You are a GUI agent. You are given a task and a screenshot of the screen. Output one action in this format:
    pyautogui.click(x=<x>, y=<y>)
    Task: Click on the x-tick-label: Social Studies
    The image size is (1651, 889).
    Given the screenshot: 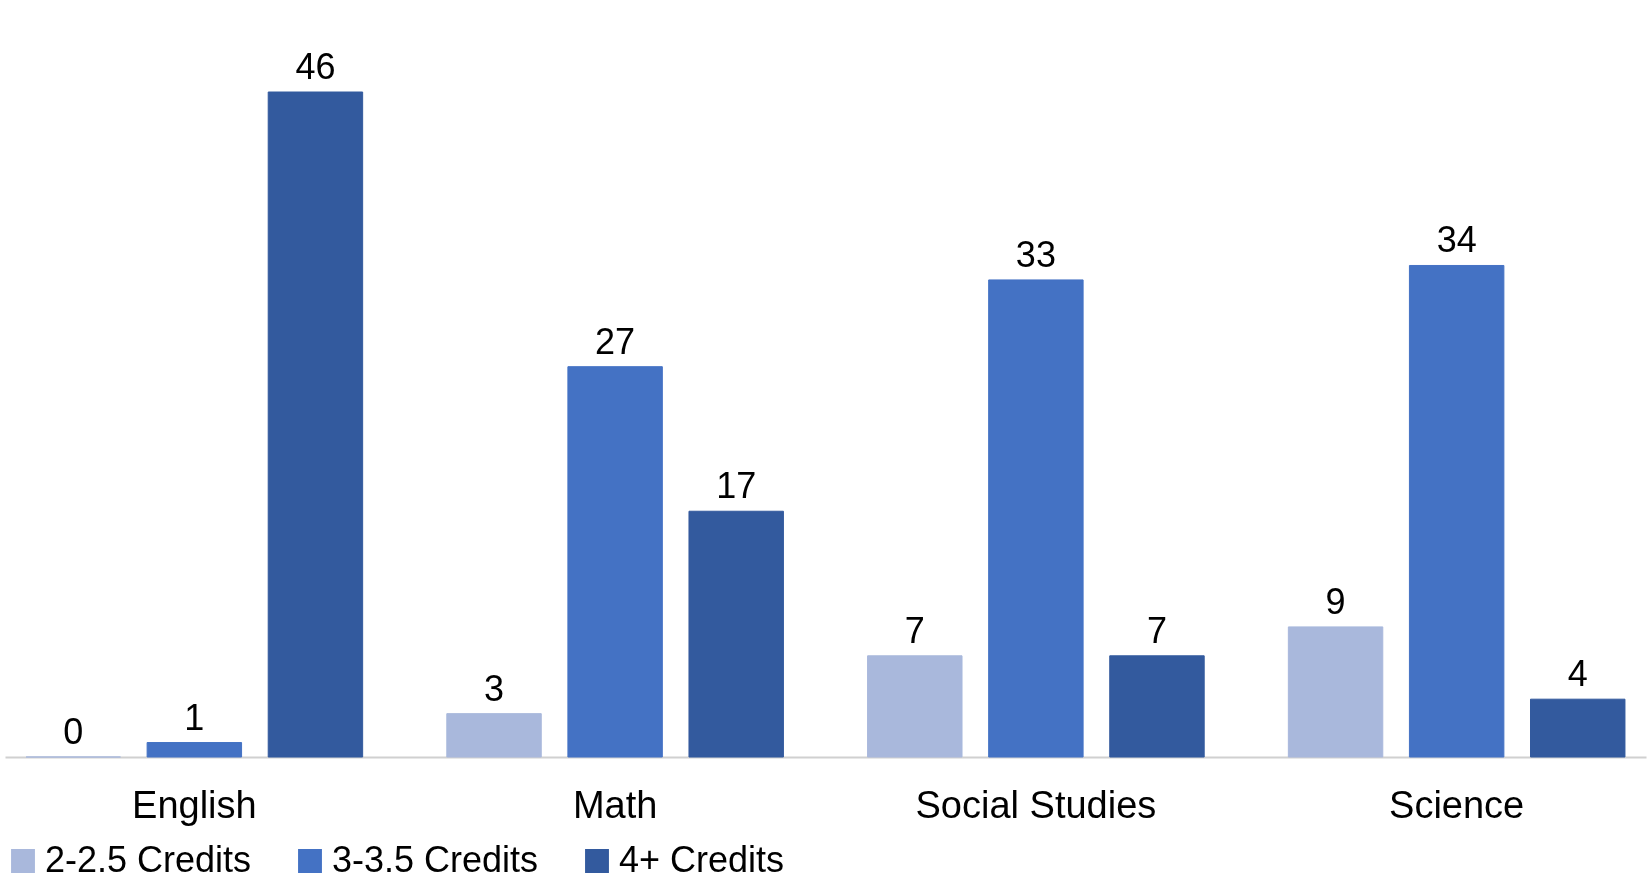 What is the action you would take?
    pyautogui.click(x=1036, y=804)
    